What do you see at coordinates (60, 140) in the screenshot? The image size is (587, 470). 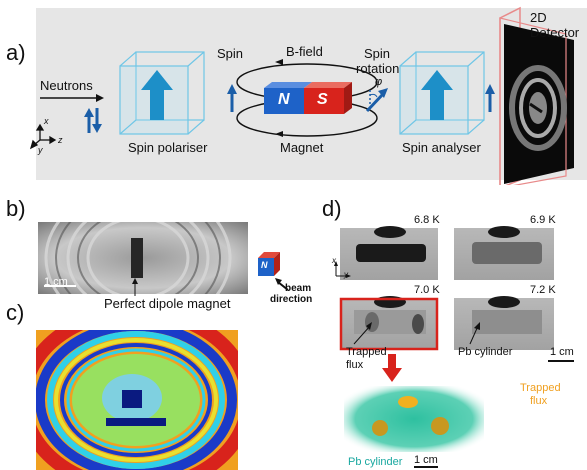 I see `axis-z-label: z` at bounding box center [60, 140].